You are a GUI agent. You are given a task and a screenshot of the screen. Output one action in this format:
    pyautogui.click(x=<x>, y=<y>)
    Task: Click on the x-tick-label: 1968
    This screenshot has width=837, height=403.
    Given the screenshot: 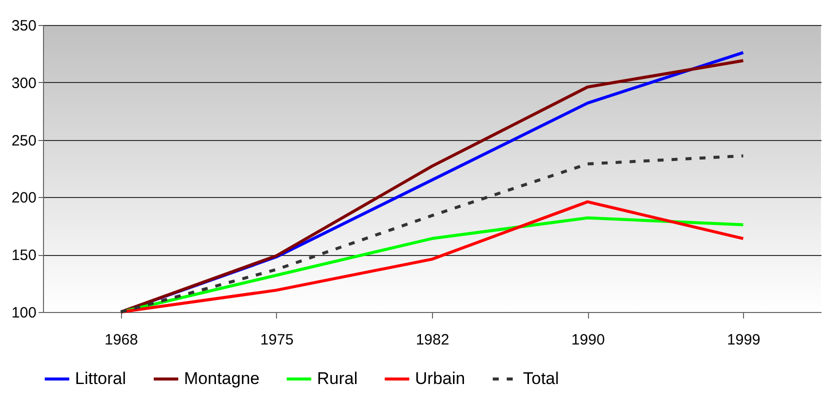 What is the action you would take?
    pyautogui.click(x=121, y=340)
    